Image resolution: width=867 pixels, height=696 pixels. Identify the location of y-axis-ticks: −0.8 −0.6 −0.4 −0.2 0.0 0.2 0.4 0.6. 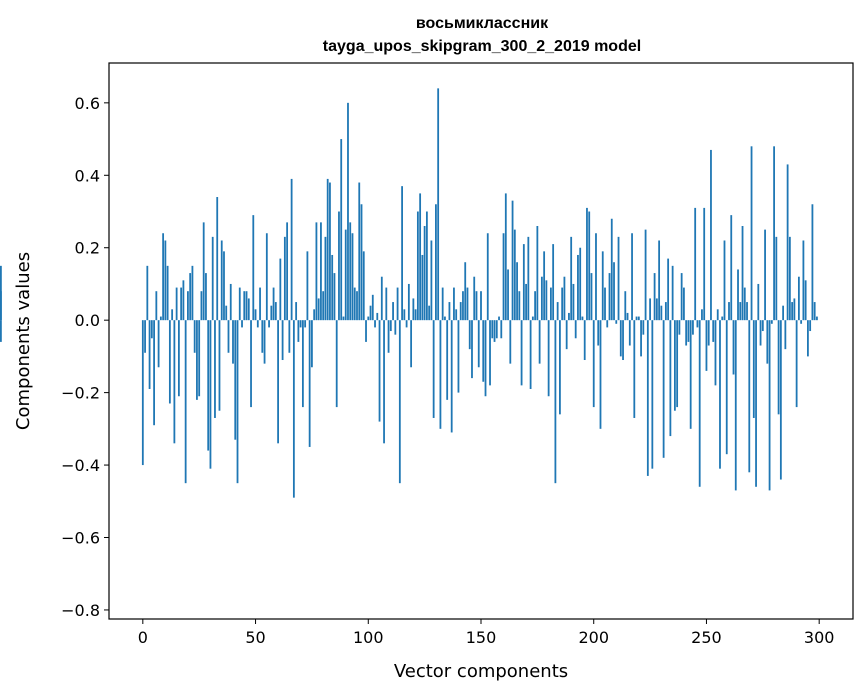
(85, 357).